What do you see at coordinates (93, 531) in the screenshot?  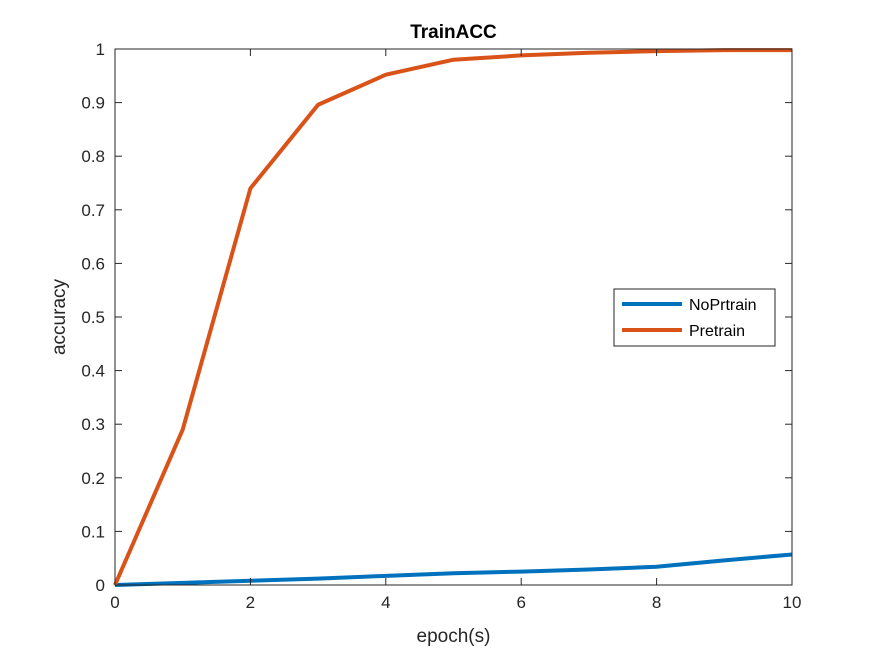 I see `y-tick-label: 0.1` at bounding box center [93, 531].